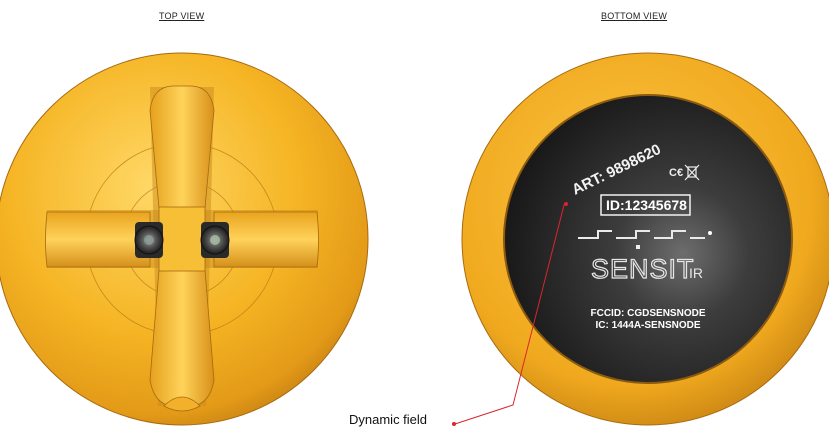  Describe the element at coordinates (182, 338) in the screenshot. I see `vertical-arm-bottom` at that location.